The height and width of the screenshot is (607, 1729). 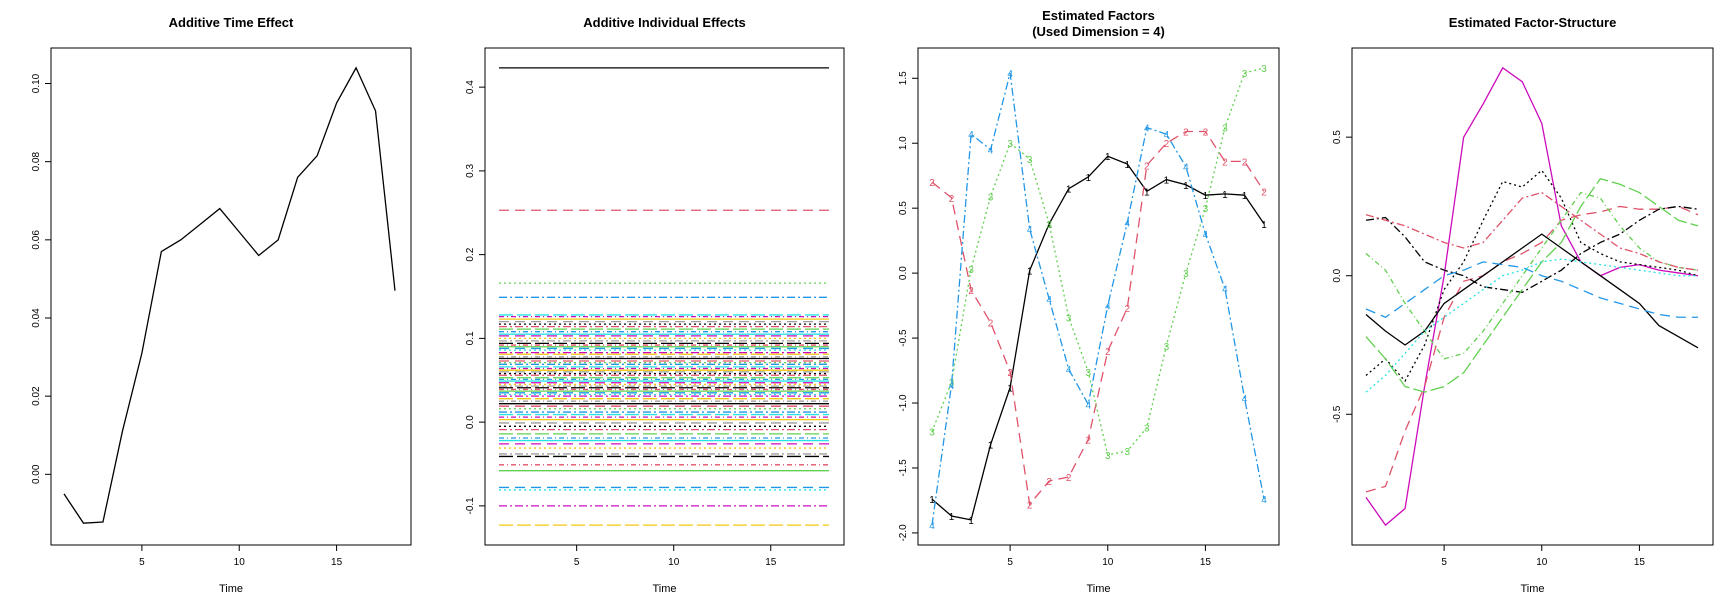 I want to click on chart-title: Estimated Factors, so click(x=1098, y=15).